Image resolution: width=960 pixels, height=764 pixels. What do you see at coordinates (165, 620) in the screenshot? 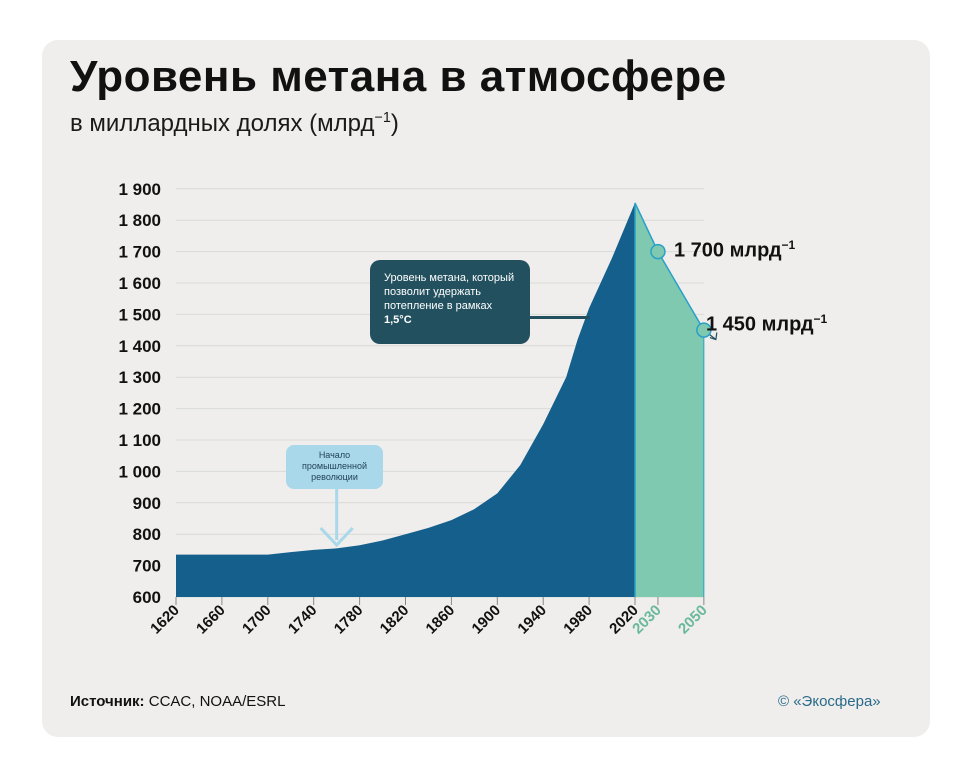
I see `x-tick-label: 1620` at bounding box center [165, 620].